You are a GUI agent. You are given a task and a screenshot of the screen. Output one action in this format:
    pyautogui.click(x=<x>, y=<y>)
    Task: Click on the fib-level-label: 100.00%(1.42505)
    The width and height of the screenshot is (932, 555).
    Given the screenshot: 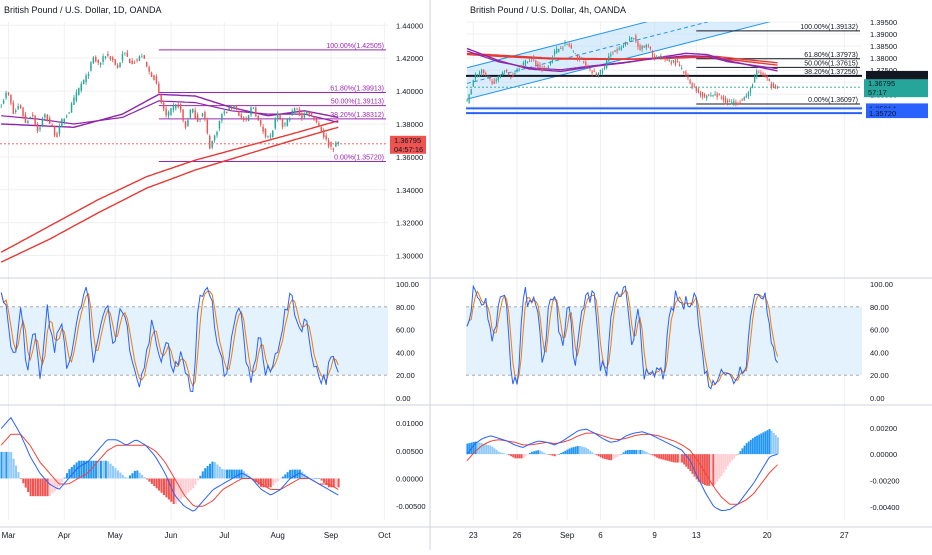 What is the action you would take?
    pyautogui.click(x=355, y=46)
    